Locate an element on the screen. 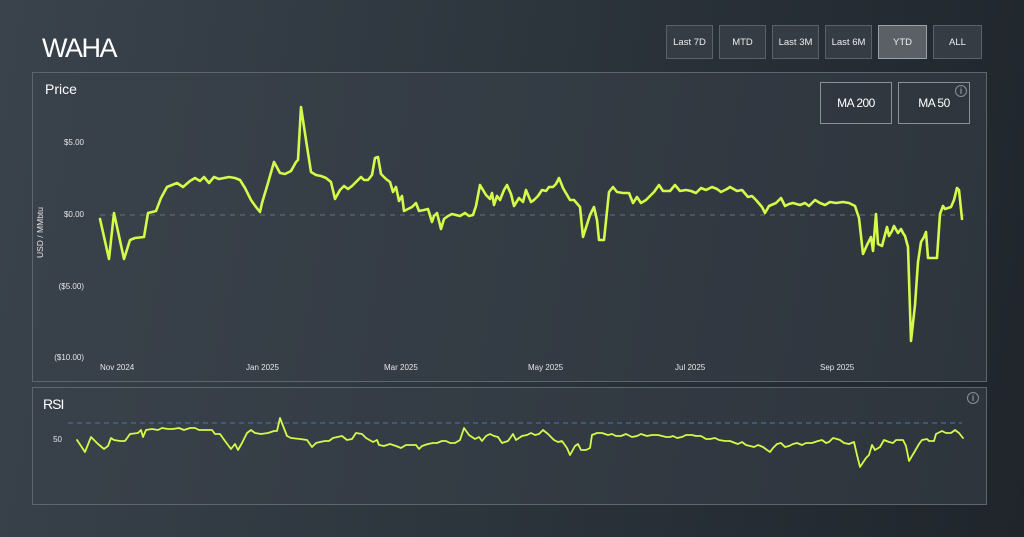  ma-200-button: MA 200 is located at coordinates (856, 103).